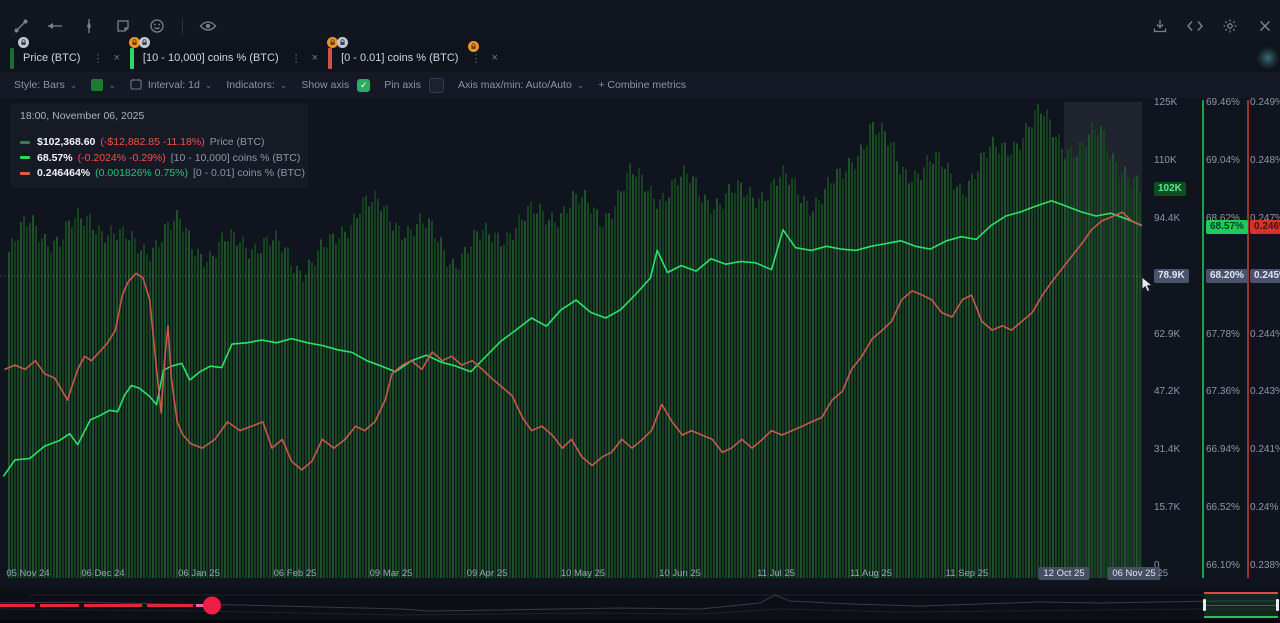 The width and height of the screenshot is (1280, 623). What do you see at coordinates (1248, 339) in the screenshot?
I see `red-axis-line` at bounding box center [1248, 339].